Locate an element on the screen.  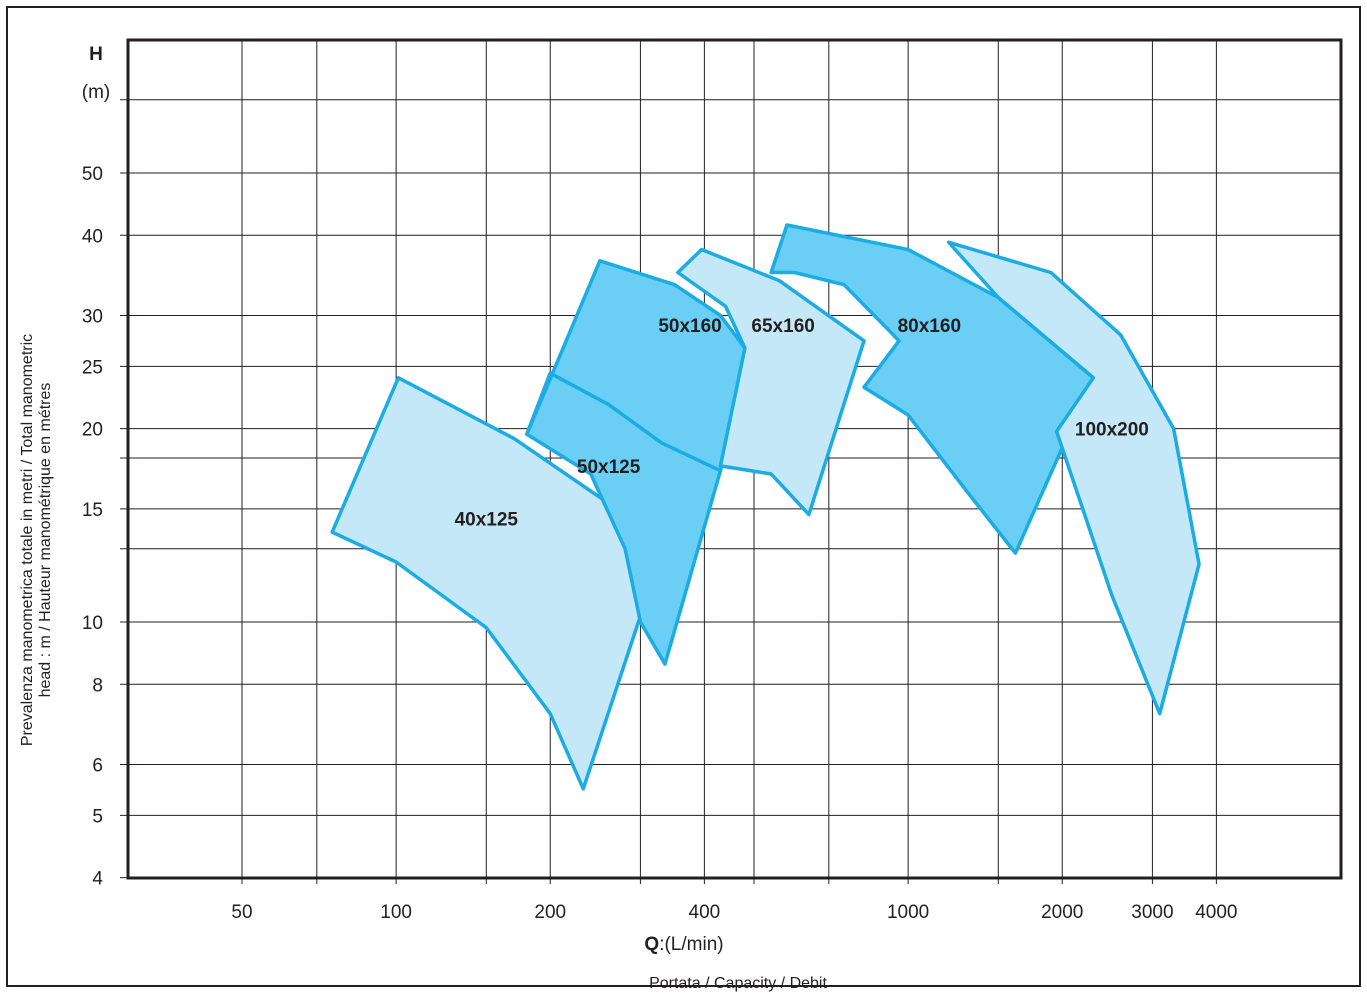
series-labels: 40x125 50x125 50x160 65x160 80x160 100x200 is located at coordinates (802, 423).